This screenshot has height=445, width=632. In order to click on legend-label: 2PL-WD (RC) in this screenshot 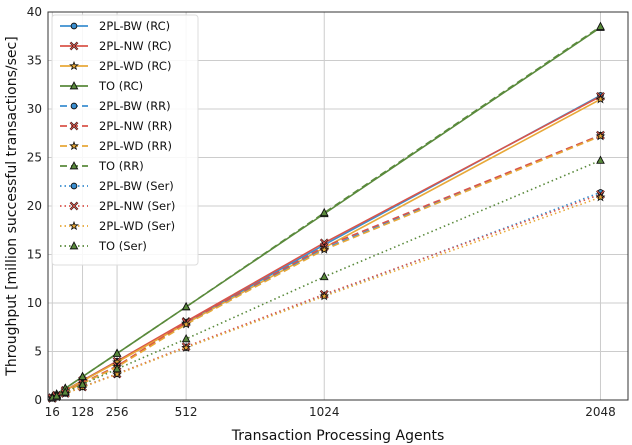, I will do `click(135, 66)`.